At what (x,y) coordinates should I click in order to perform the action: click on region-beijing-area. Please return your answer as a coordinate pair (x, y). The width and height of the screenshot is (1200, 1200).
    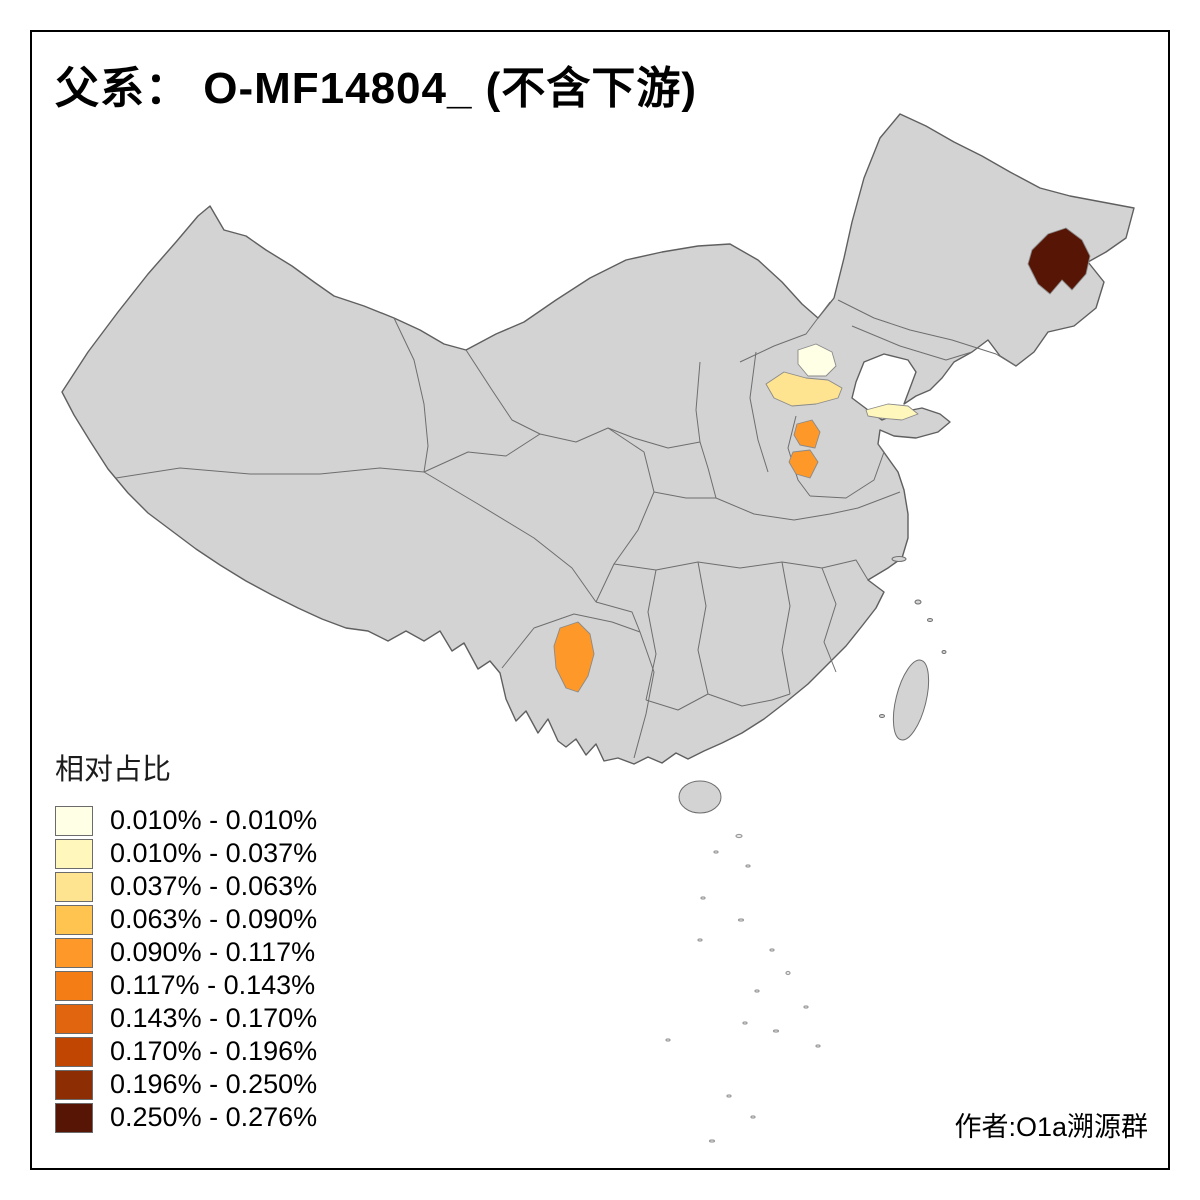
    Looking at the image, I should click on (817, 360).